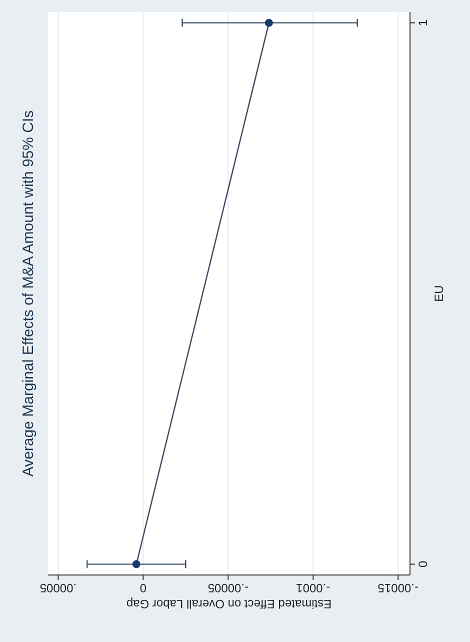  I want to click on text: Average Marginal Effects of M&A Amount with 95% CIs, so click(28, 293).